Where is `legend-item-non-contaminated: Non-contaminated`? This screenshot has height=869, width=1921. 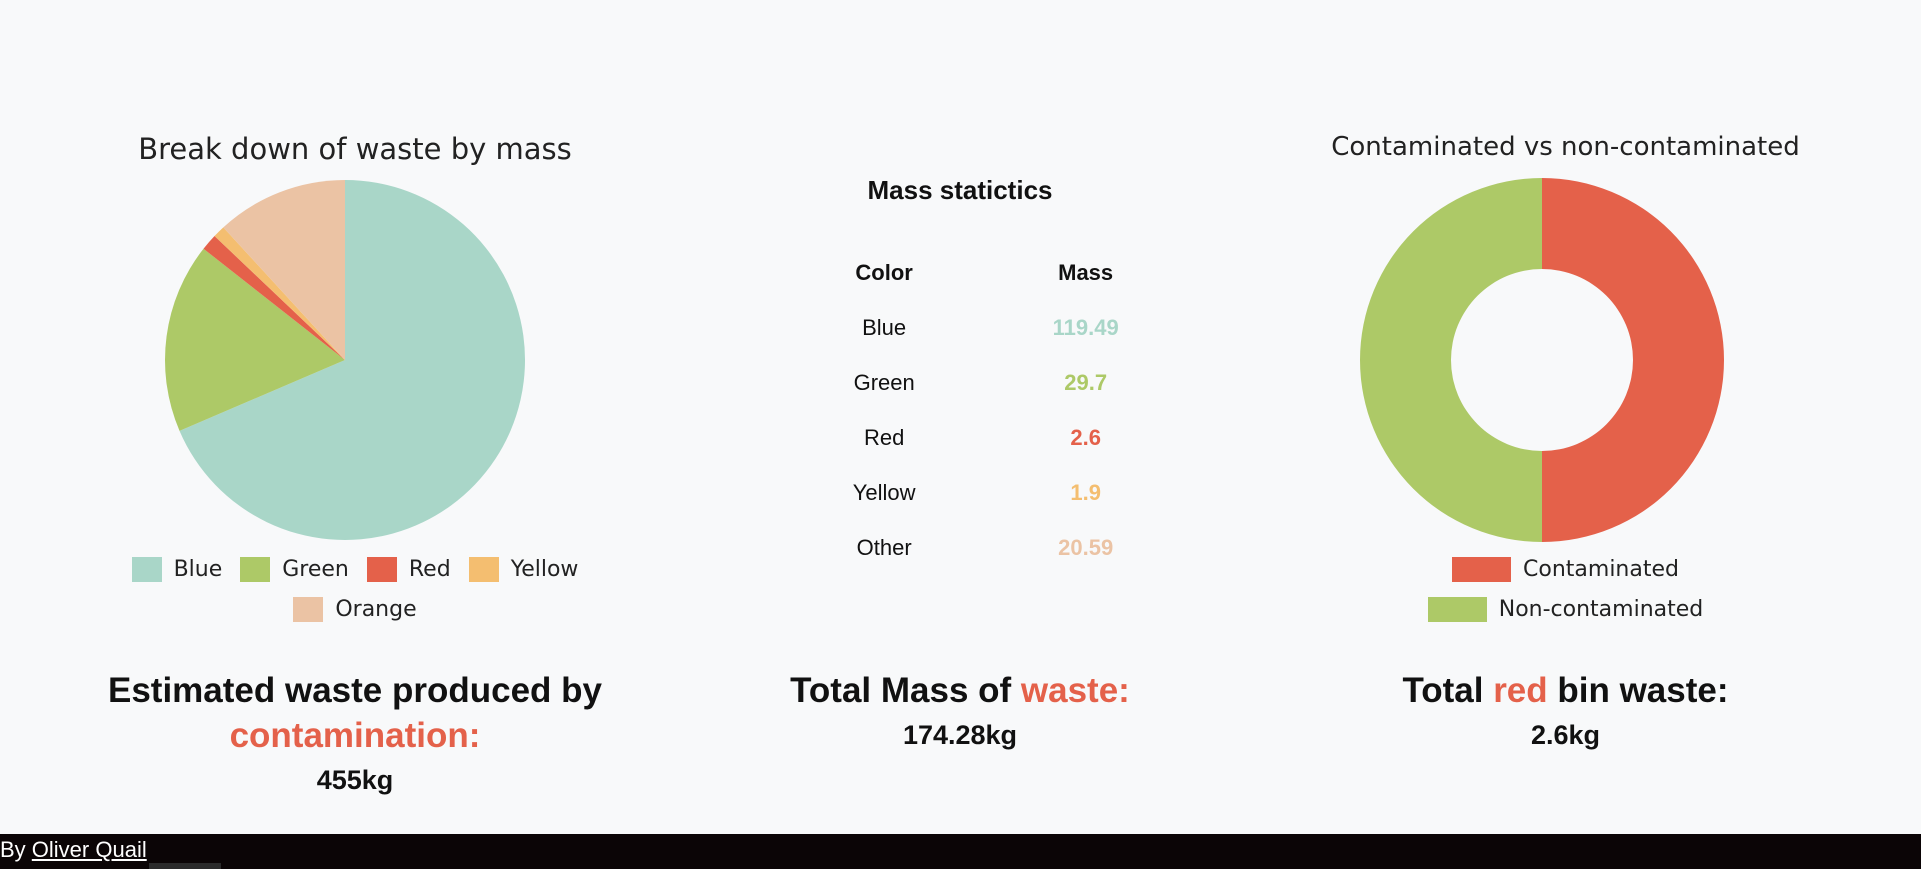
legend-item-non-contaminated: Non-contaminated is located at coordinates (1565, 609).